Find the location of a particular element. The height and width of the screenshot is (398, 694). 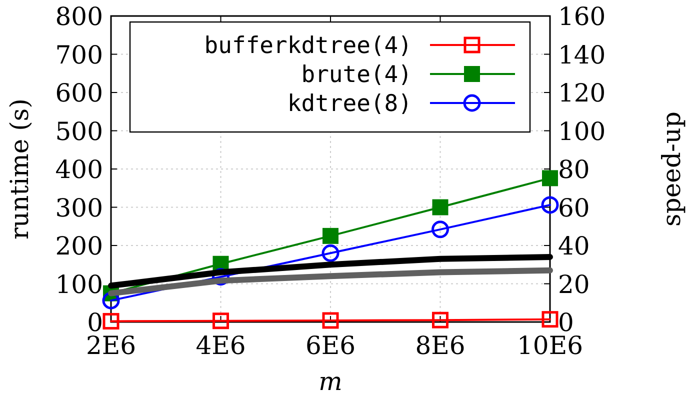

x-tick-label: 6E6 is located at coordinates (330, 345).